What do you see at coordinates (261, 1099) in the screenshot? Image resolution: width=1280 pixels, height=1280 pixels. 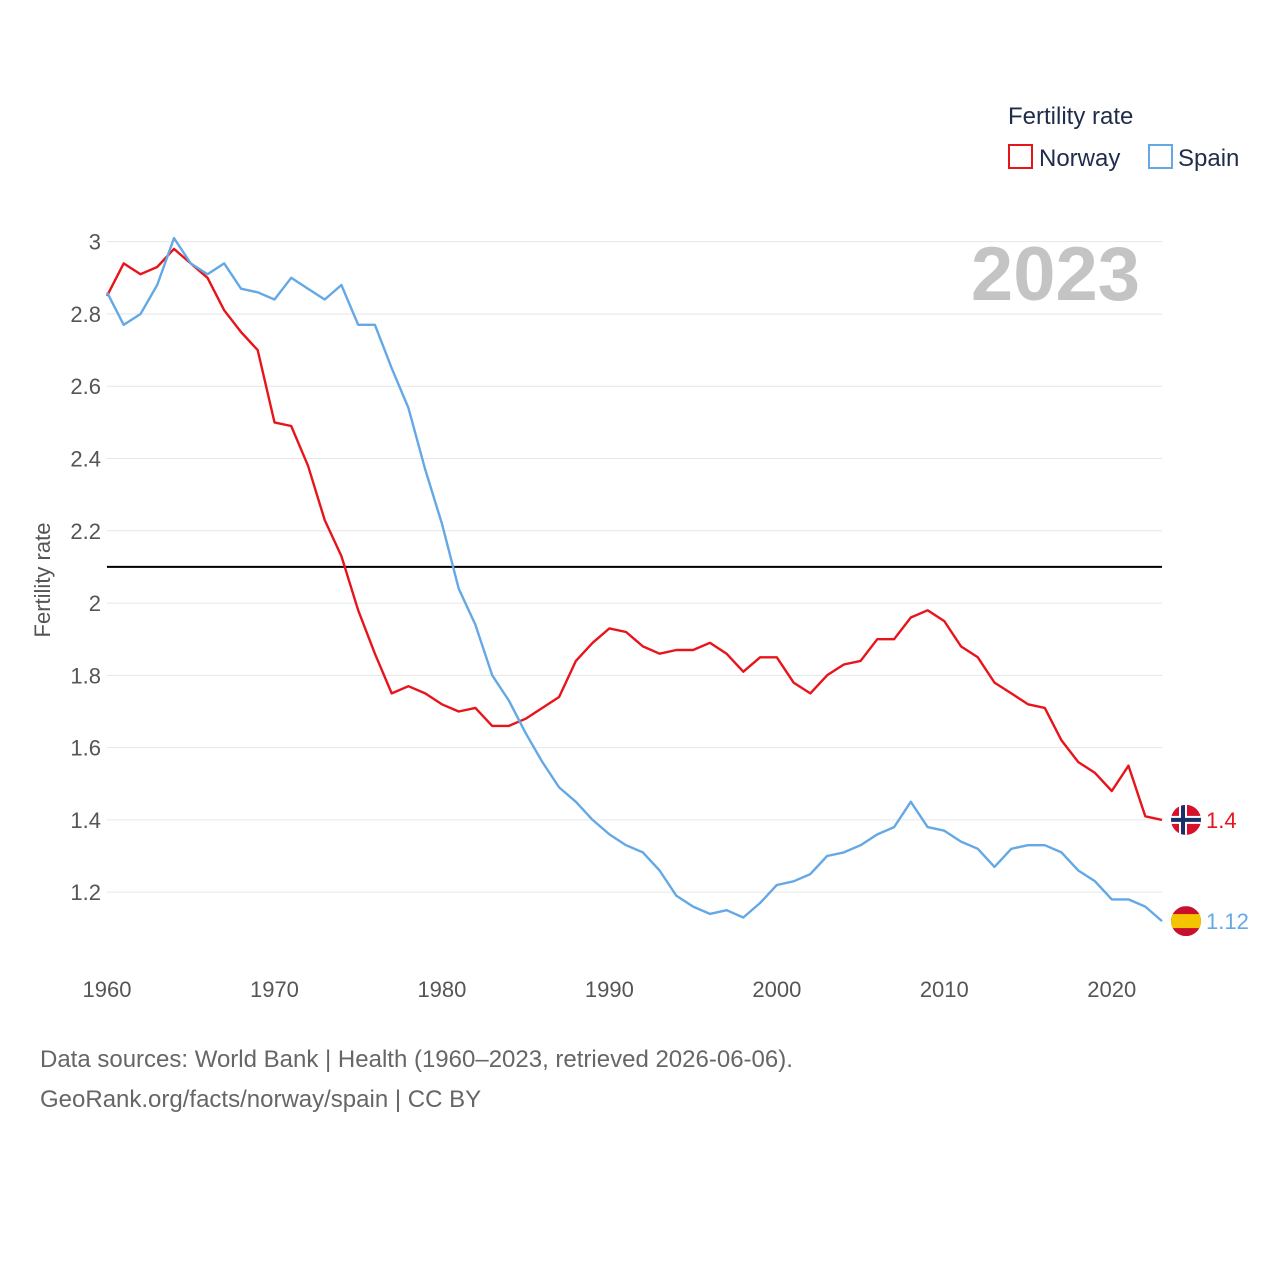 I see `attribution-text: GeoRank.org/facts/norway/spain | CC BY` at bounding box center [261, 1099].